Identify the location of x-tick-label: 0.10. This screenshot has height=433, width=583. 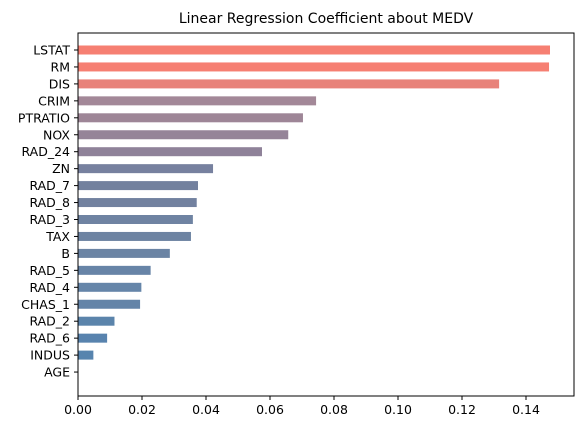
(398, 409).